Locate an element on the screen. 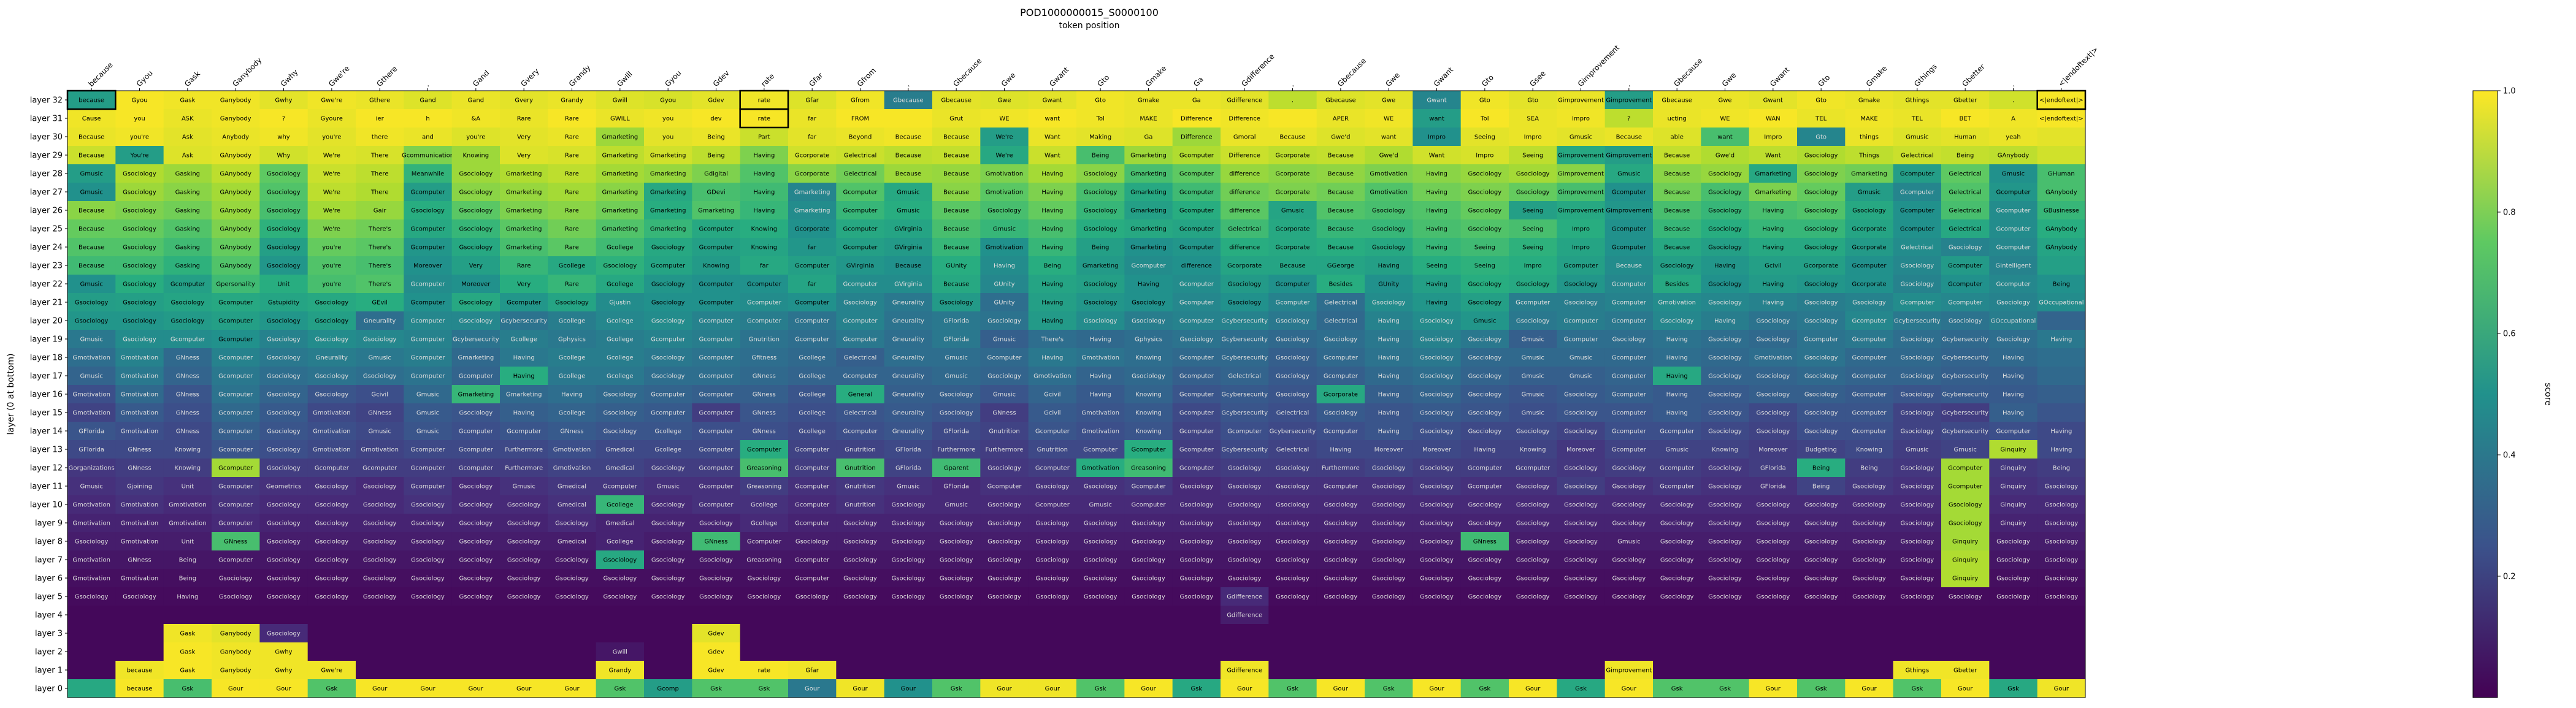 The height and width of the screenshot is (708, 2576). cell-token-label: Knowing is located at coordinates (1533, 450).